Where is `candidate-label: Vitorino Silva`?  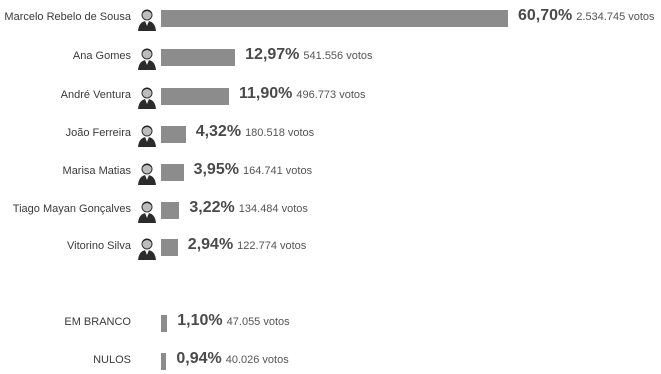
candidate-label: Vitorino Silva is located at coordinates (99, 246).